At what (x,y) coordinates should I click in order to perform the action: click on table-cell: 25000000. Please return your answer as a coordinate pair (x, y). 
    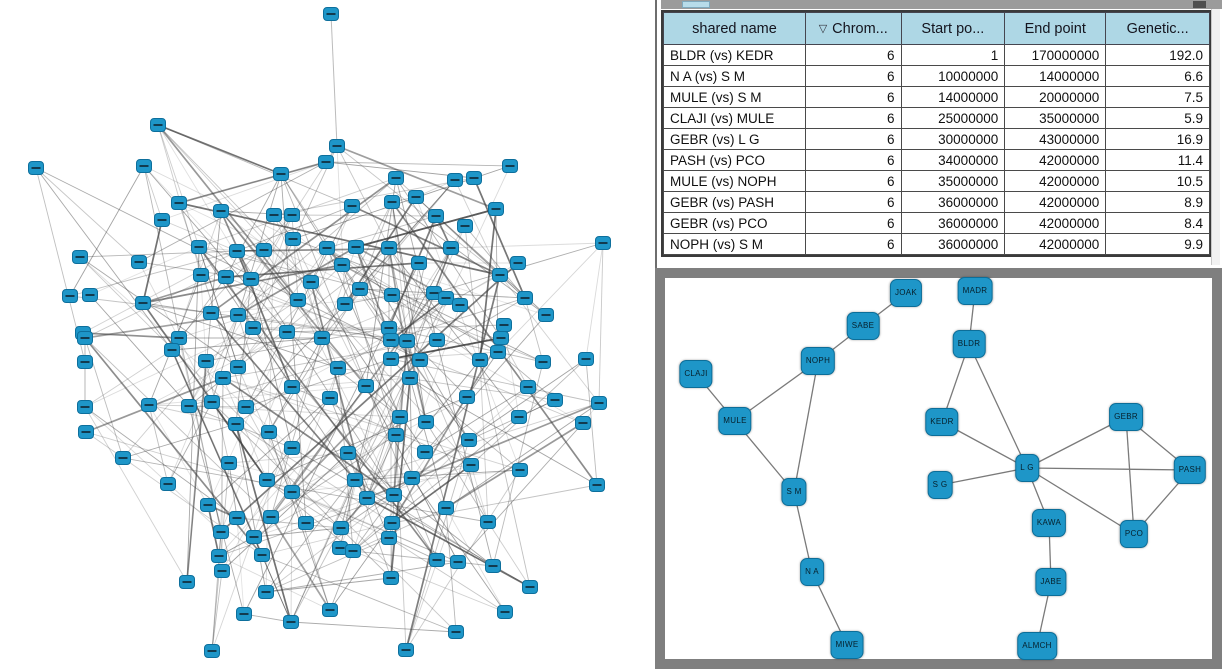
    Looking at the image, I should click on (953, 118).